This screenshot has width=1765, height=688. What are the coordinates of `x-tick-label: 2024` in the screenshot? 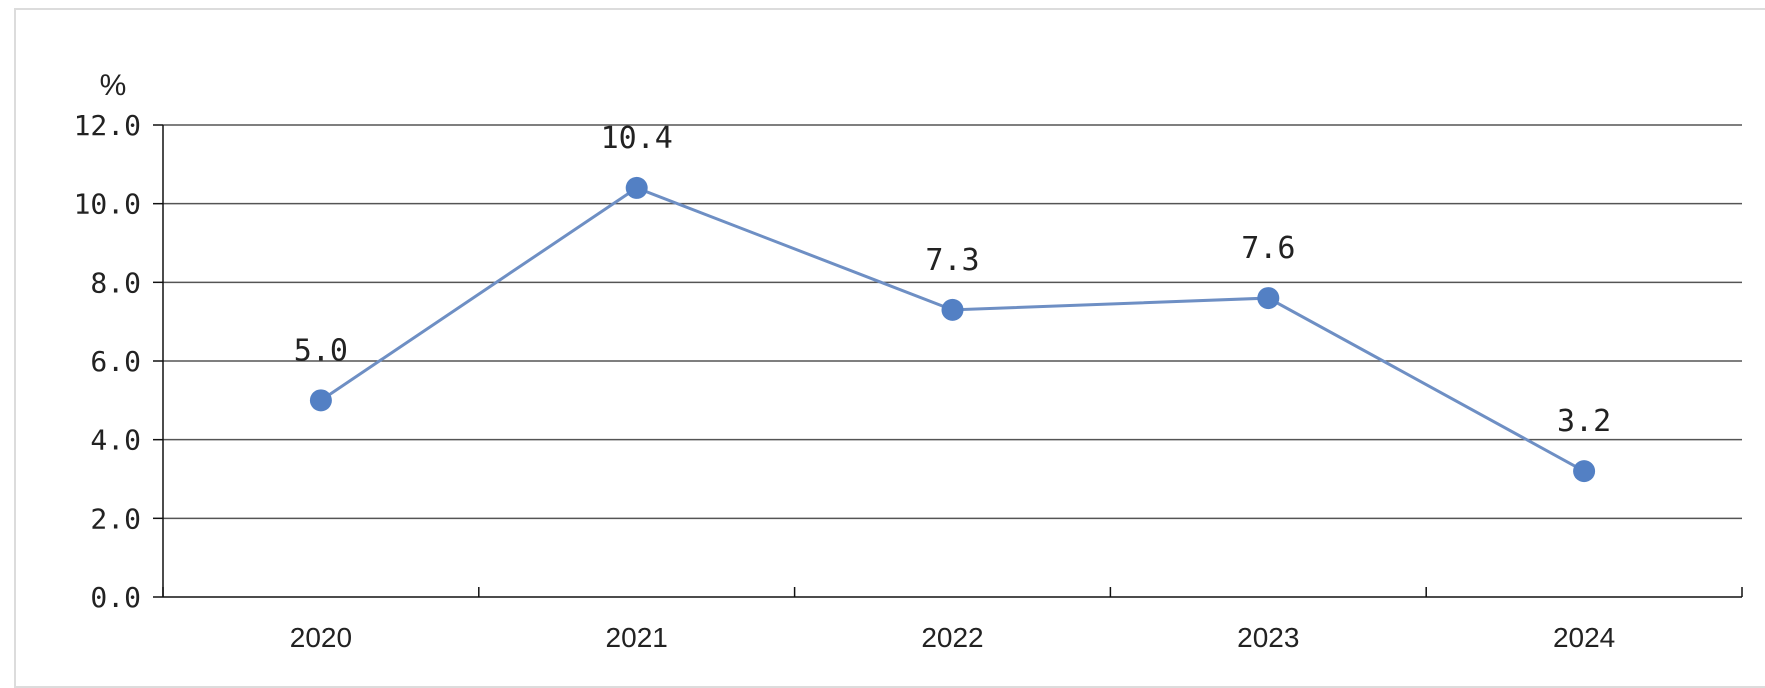 It's located at (1584, 637).